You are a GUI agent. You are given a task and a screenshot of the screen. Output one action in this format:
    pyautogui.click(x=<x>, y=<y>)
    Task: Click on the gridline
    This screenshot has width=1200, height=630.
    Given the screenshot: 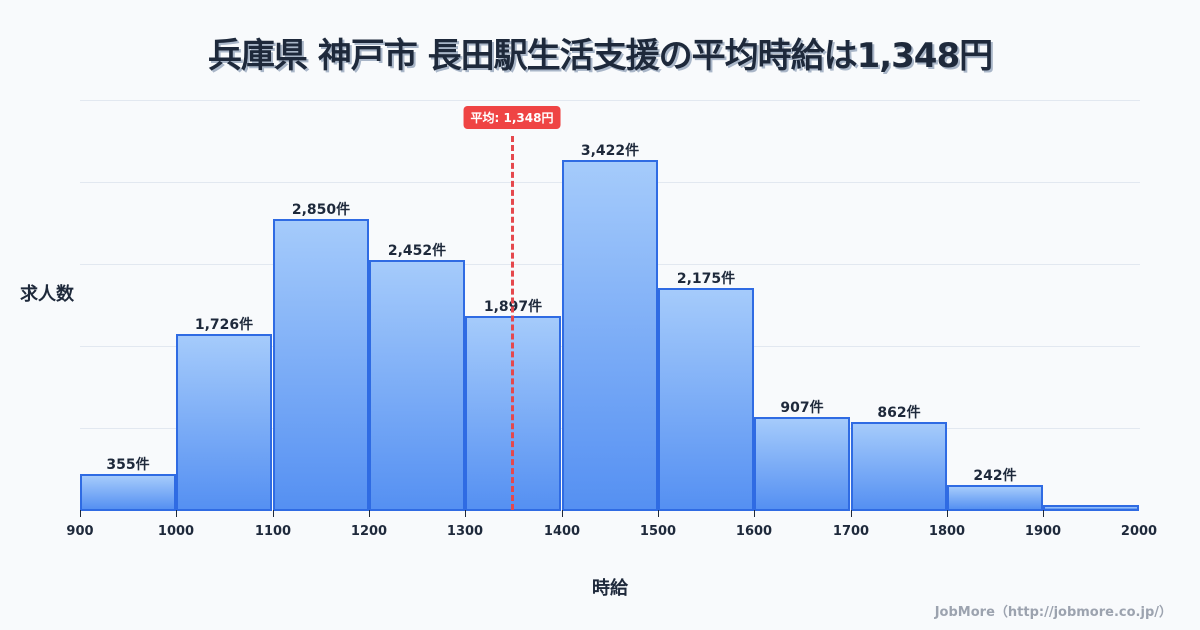 What is the action you would take?
    pyautogui.click(x=610, y=100)
    